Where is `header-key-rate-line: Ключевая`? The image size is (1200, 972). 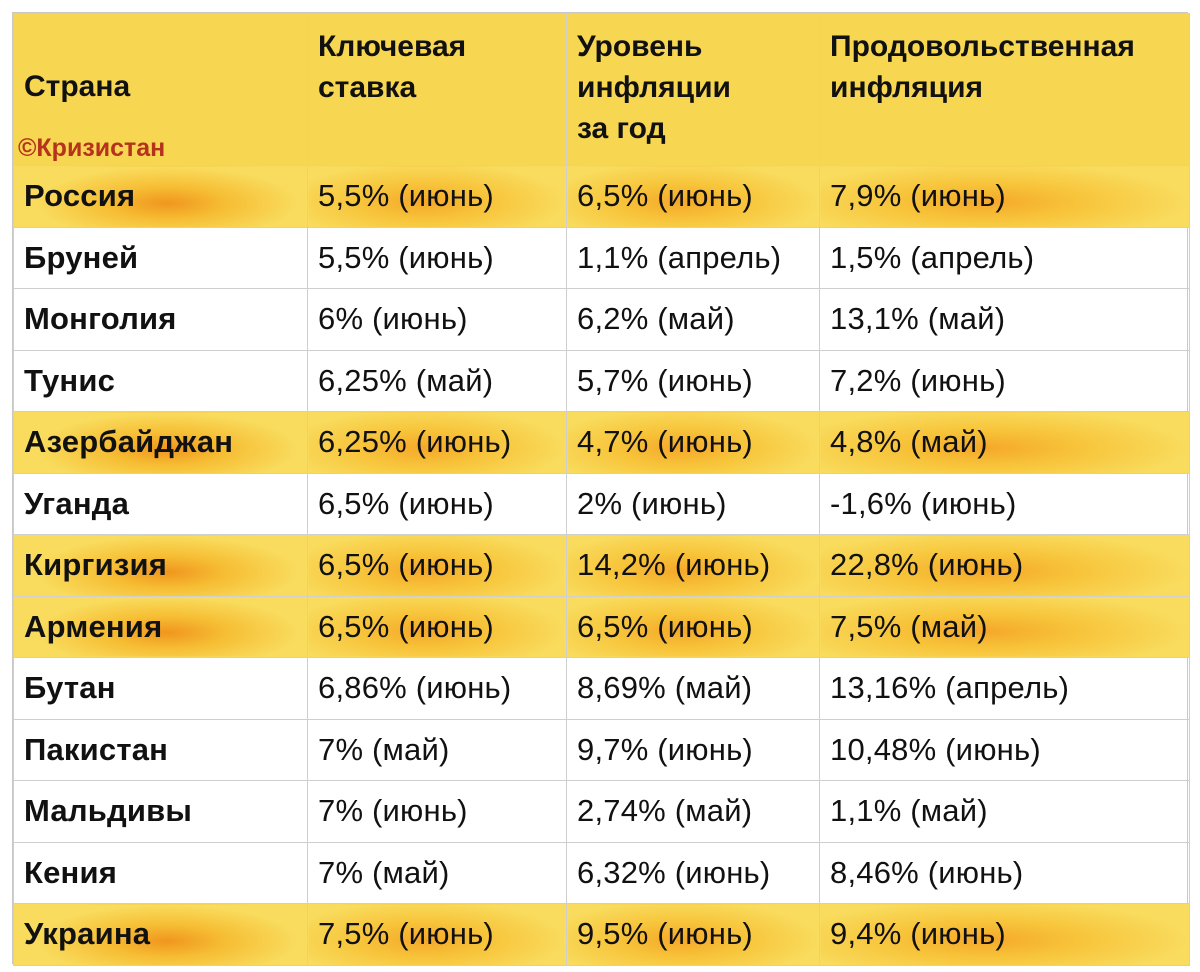
header-key-rate-line: Ключевая is located at coordinates (392, 46).